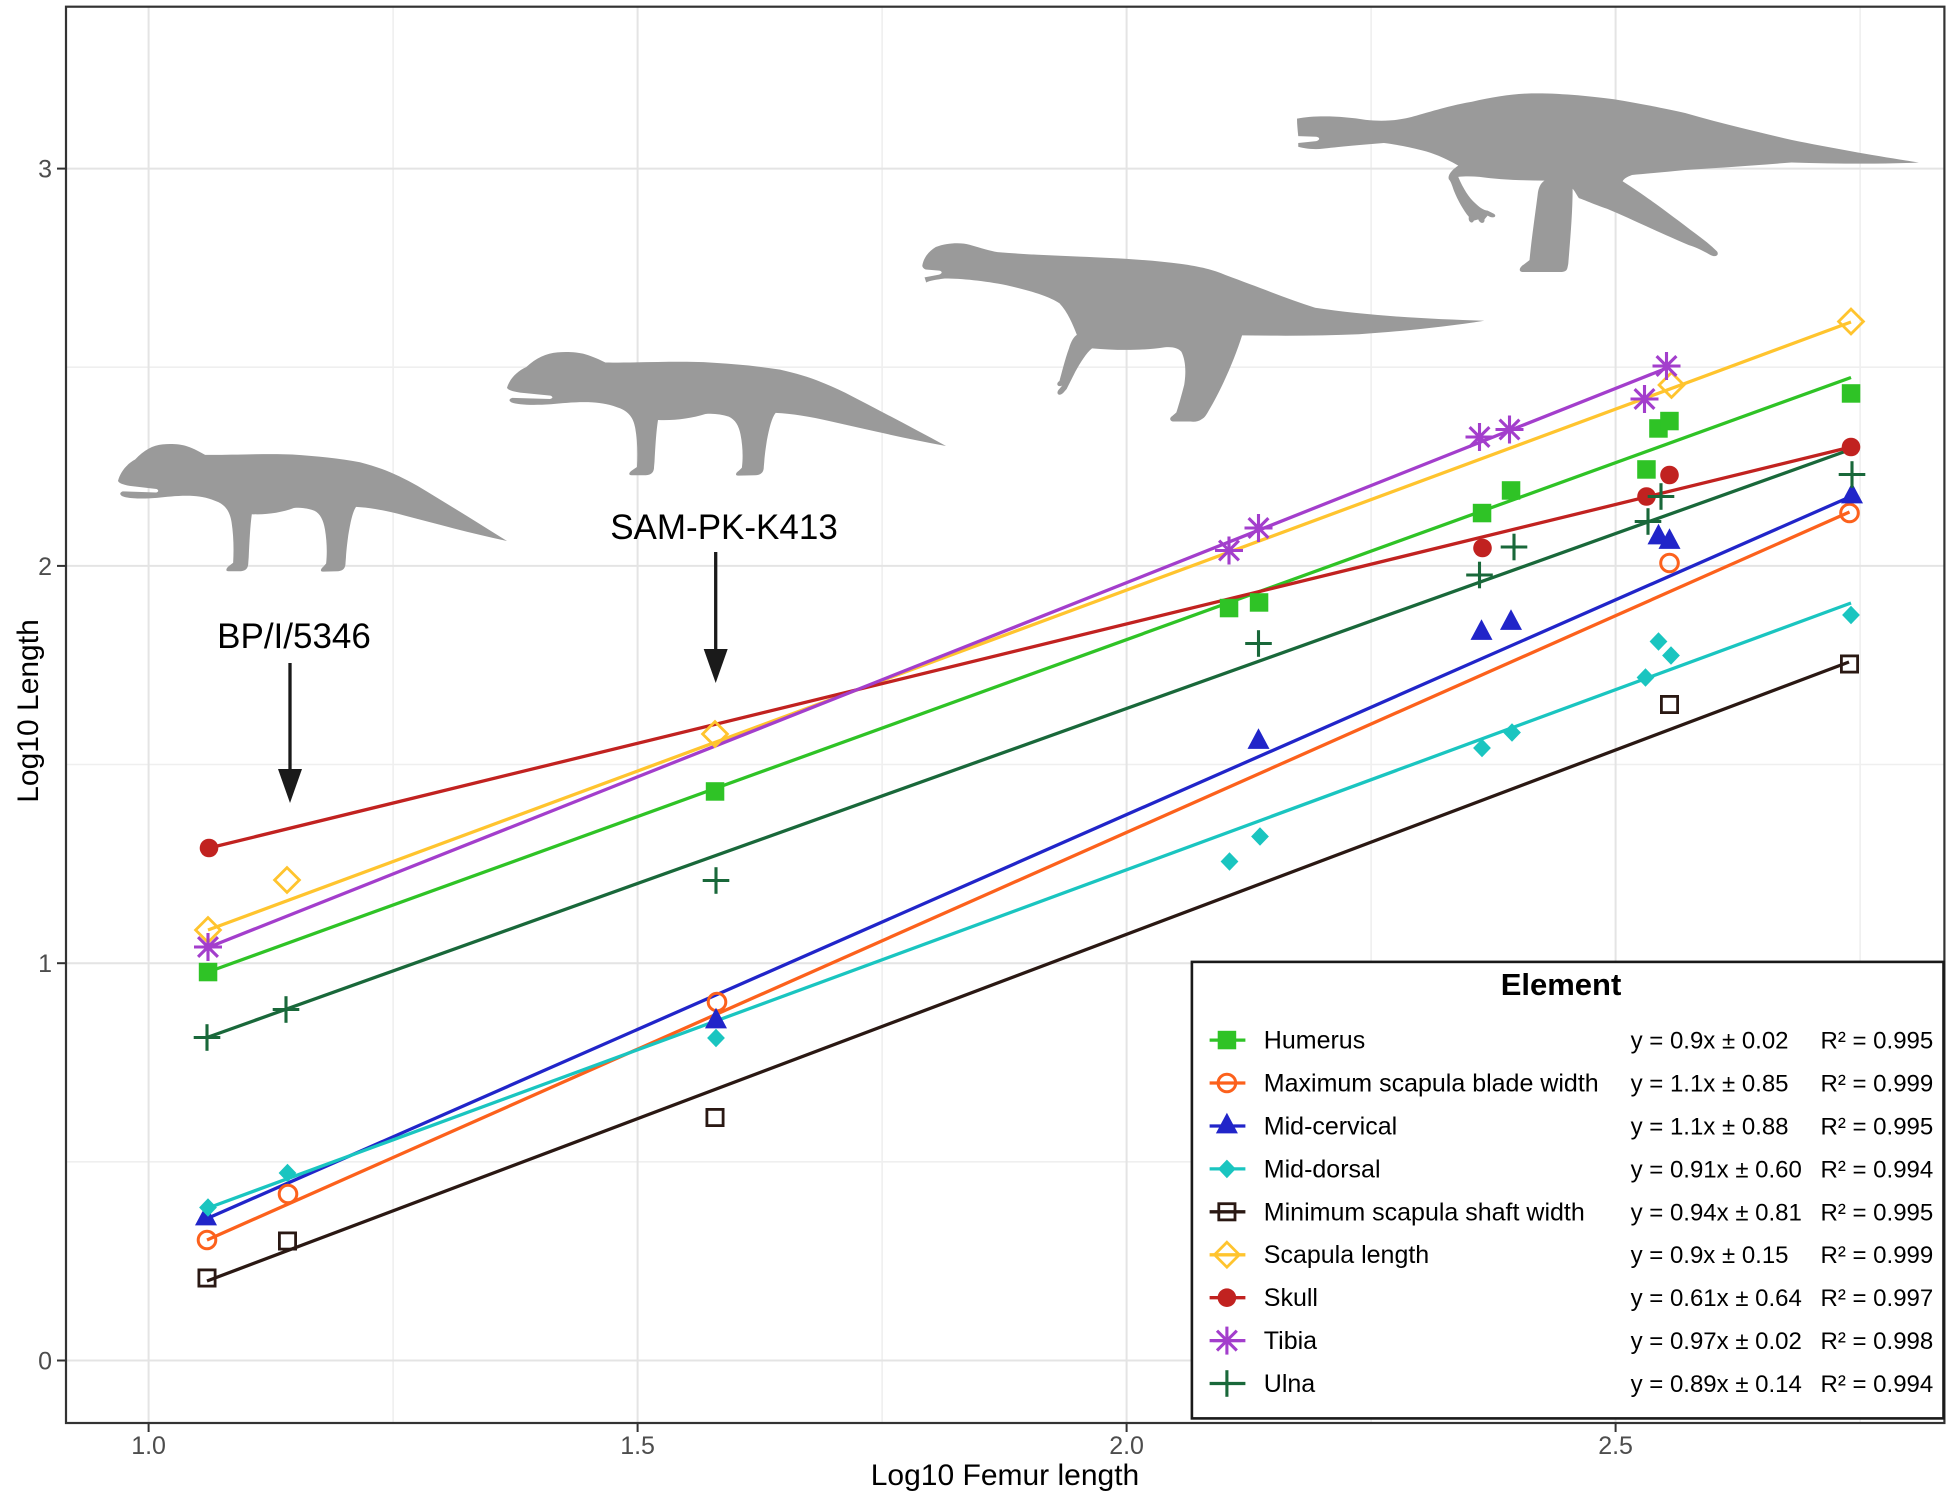  Describe the element at coordinates (1005, 1475) in the screenshot. I see `svg-text: Log10 Femur length` at that location.